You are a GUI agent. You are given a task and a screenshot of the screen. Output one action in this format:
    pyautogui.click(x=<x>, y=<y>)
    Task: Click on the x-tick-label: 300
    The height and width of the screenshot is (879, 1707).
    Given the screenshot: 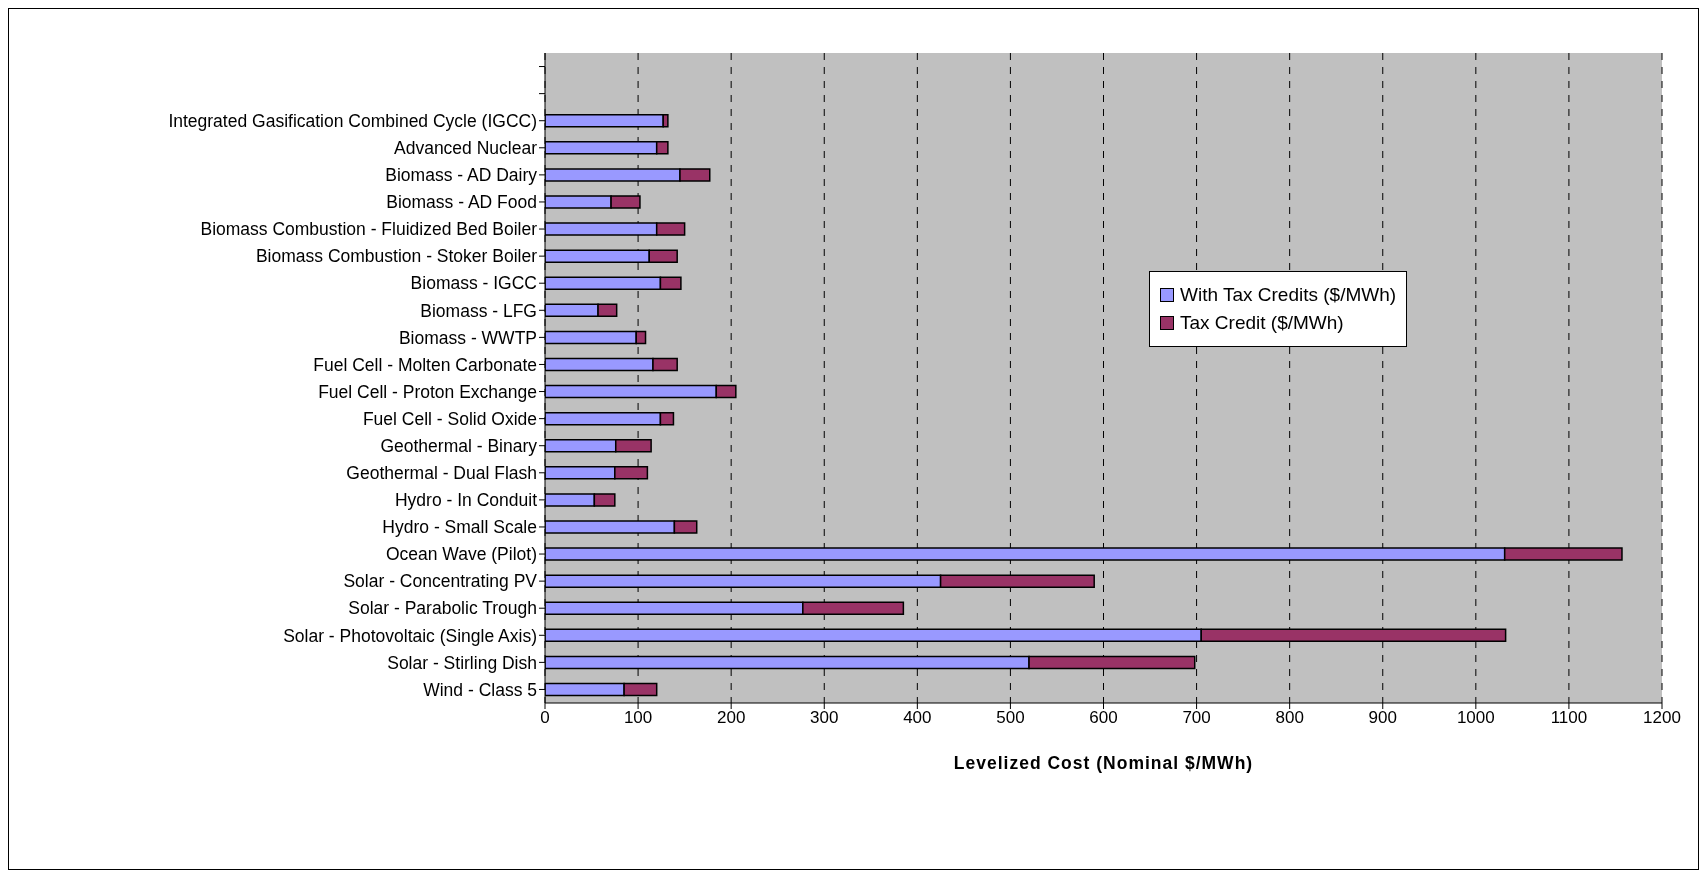 What is the action you would take?
    pyautogui.click(x=824, y=718)
    